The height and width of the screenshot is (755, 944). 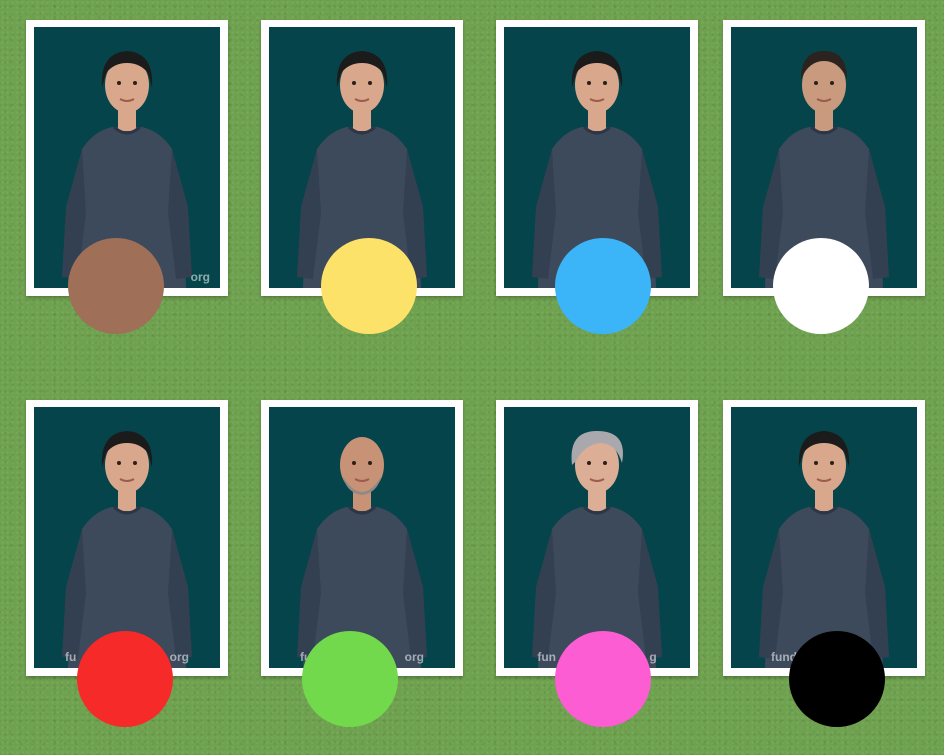 I want to click on watermark: fund, so click(x=784, y=657).